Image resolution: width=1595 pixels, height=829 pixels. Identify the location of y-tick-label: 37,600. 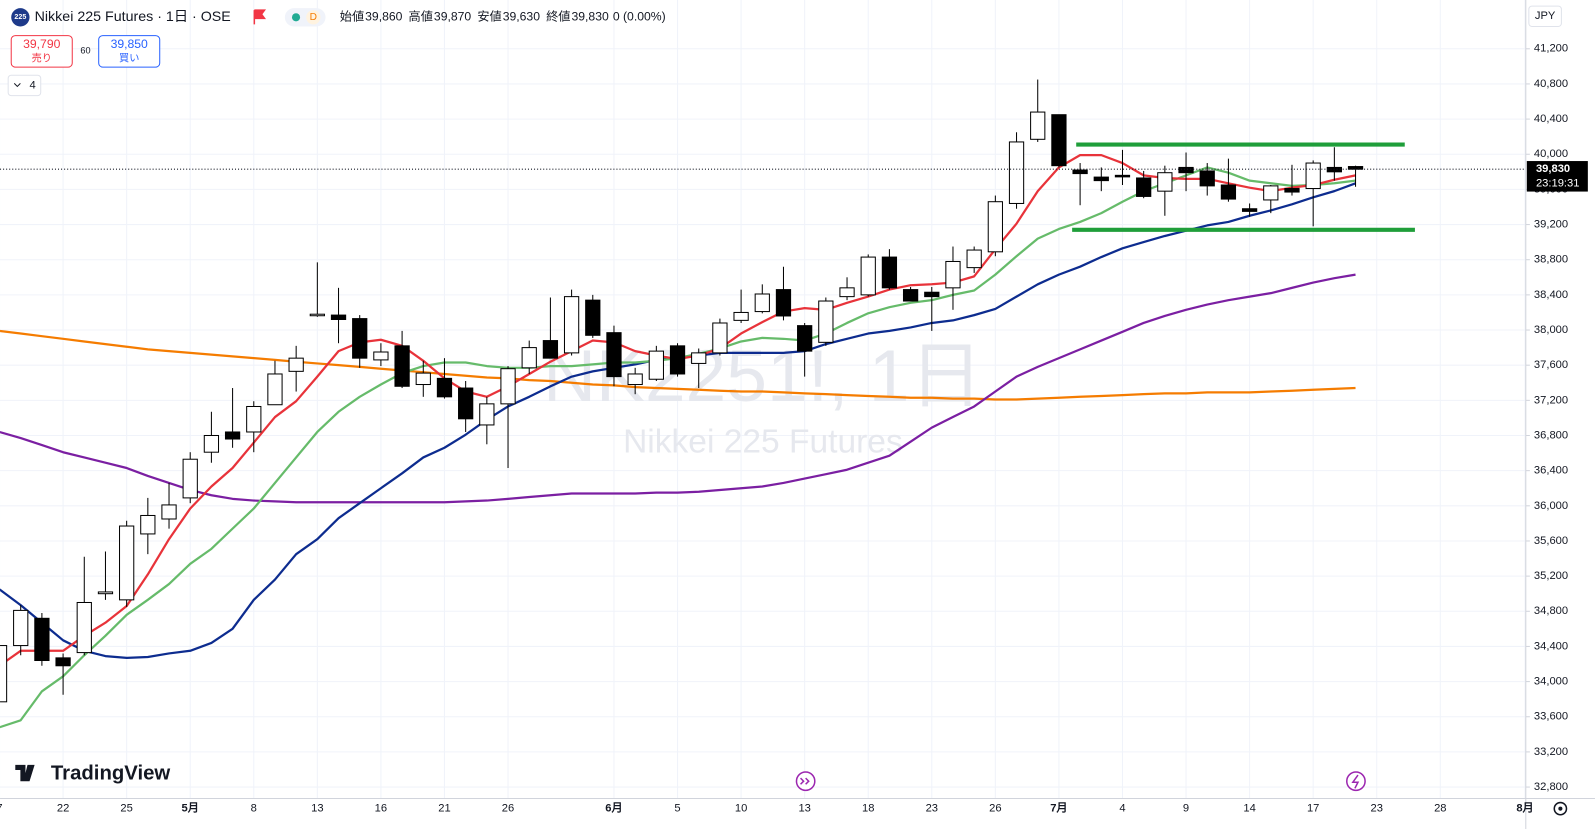
(1551, 365).